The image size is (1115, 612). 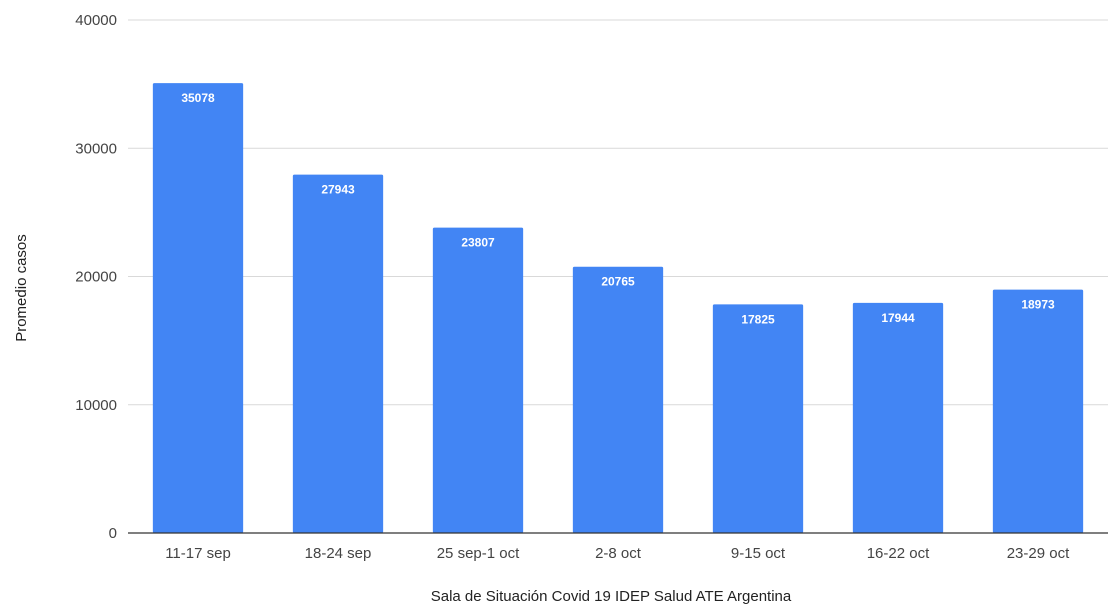 I want to click on bar-value-label: 20765, so click(x=618, y=282).